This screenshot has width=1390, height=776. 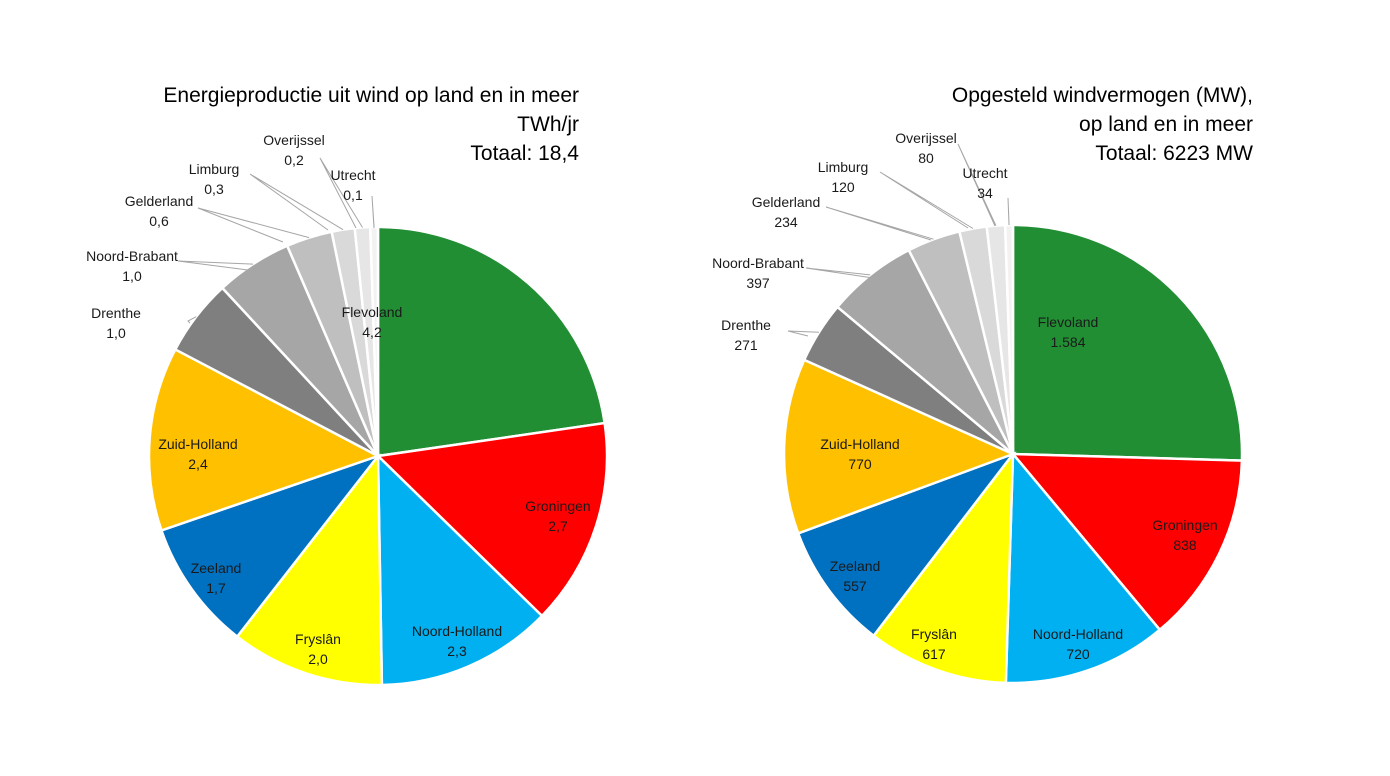 What do you see at coordinates (214, 189) in the screenshot?
I see `slice-value-limburg: 0,3` at bounding box center [214, 189].